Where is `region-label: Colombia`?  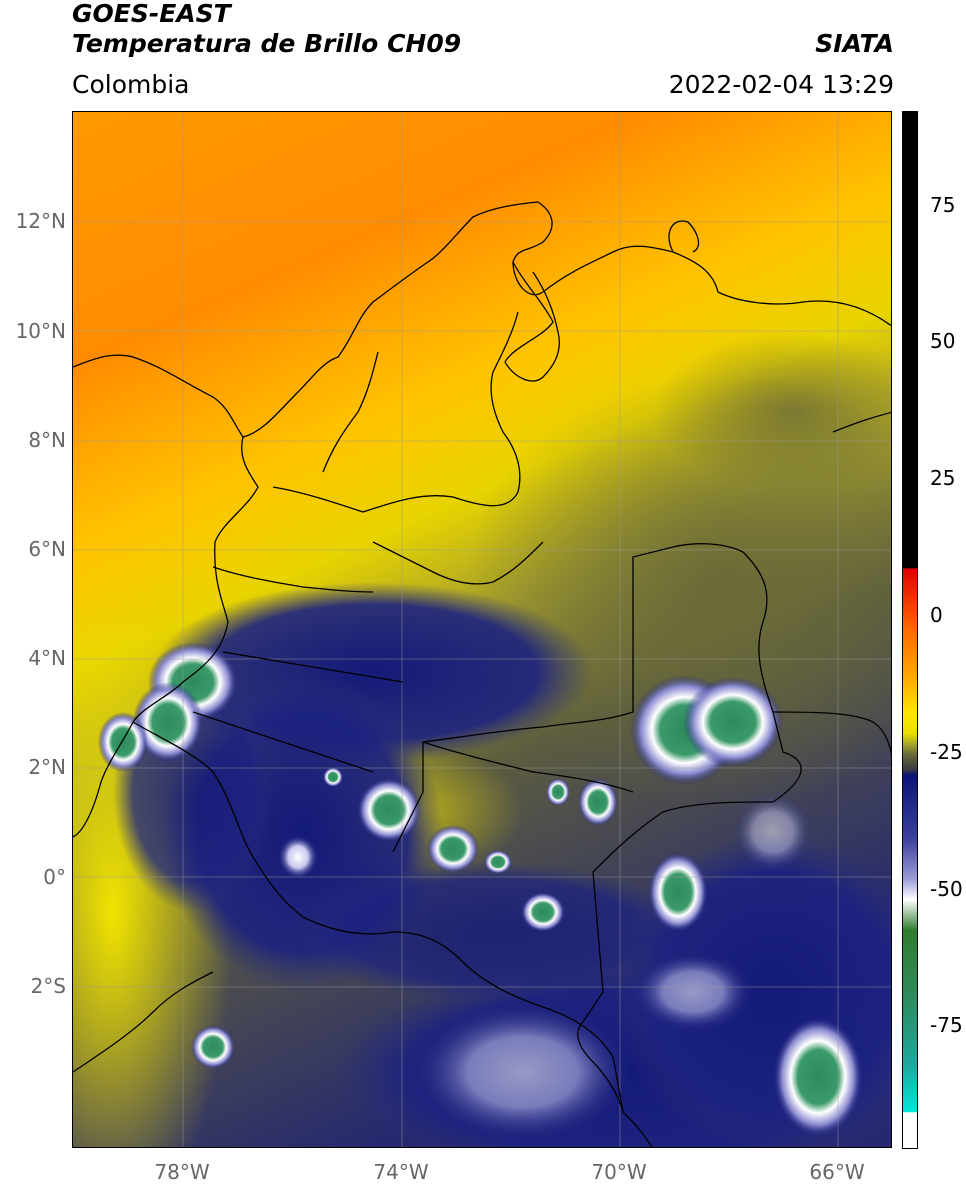 region-label: Colombia is located at coordinates (131, 84).